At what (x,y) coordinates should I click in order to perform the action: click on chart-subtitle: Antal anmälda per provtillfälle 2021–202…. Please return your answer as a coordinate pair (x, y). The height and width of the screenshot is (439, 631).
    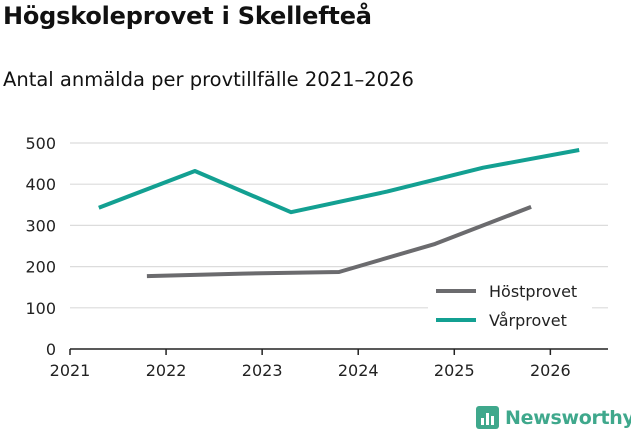
    Looking at the image, I should click on (208, 79).